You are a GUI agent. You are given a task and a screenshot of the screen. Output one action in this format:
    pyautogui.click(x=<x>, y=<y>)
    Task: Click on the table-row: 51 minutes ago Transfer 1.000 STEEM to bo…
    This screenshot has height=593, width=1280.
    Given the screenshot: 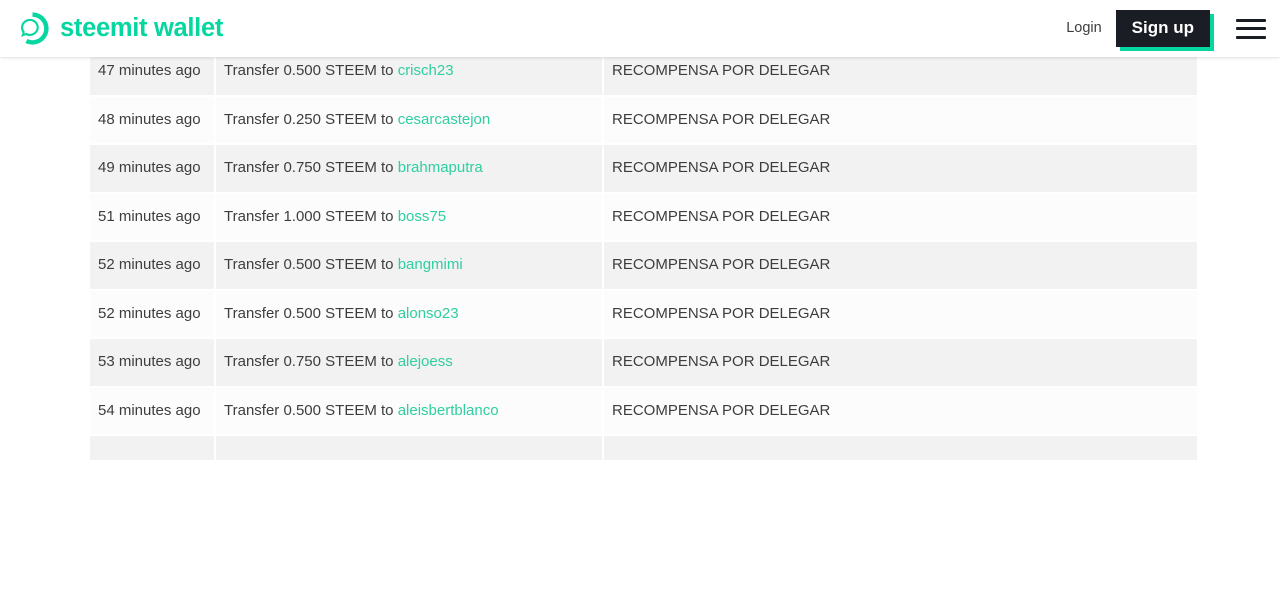 What is the action you would take?
    pyautogui.click(x=599, y=216)
    